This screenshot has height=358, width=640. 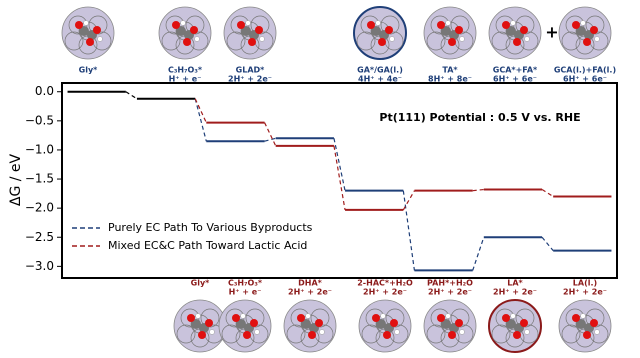 I want to click on top-label: 2H⁺ + 2e⁻, so click(x=250, y=79).